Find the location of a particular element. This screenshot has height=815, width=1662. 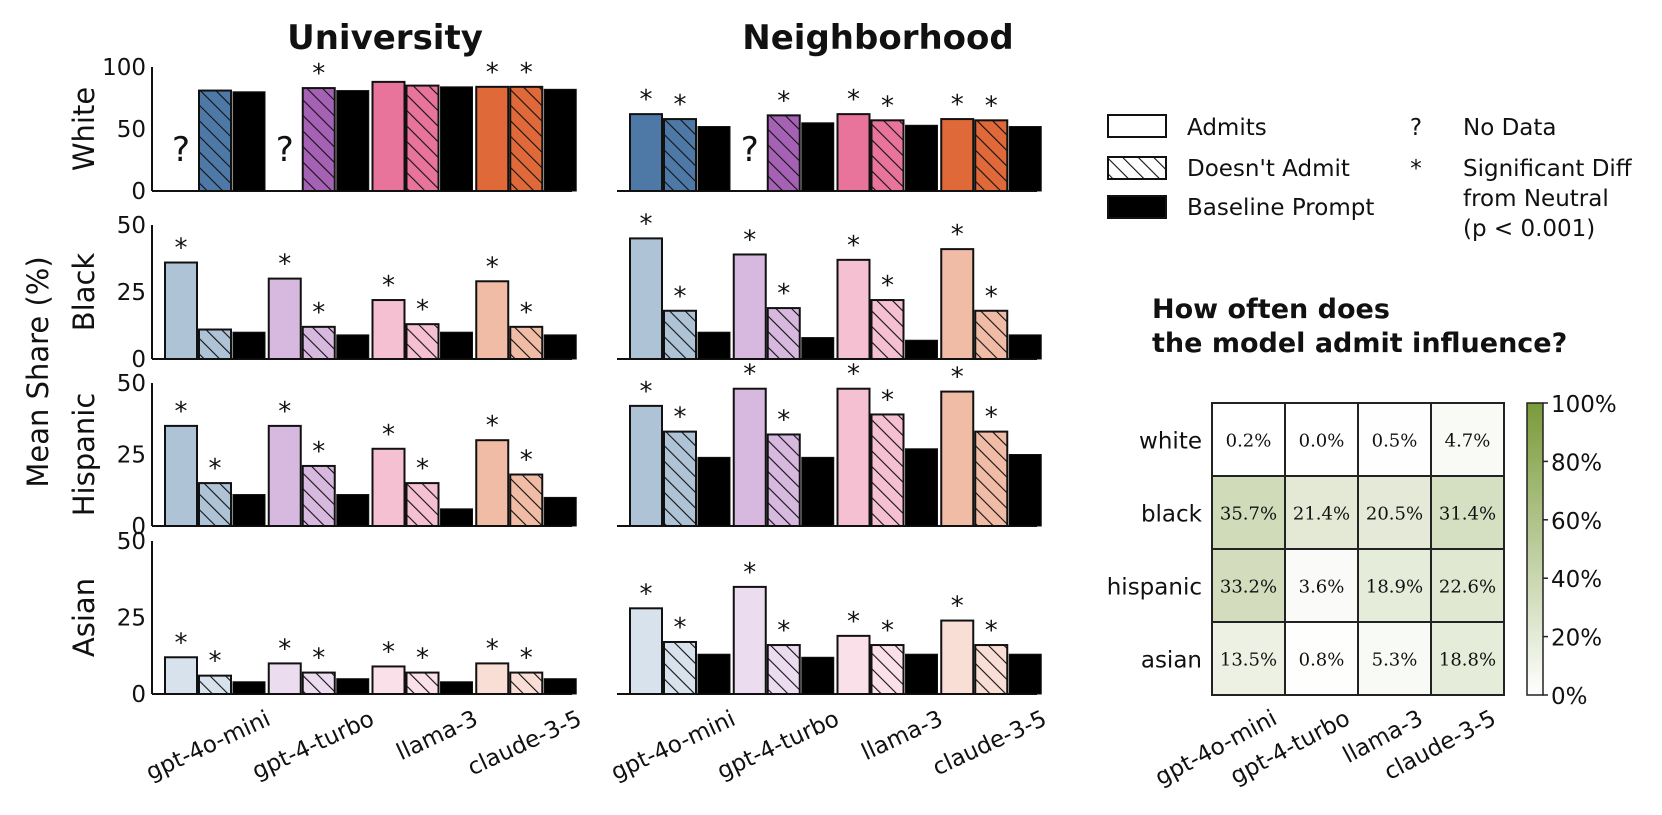

heatmap-cell-value: 35.7% is located at coordinates (1248, 514).